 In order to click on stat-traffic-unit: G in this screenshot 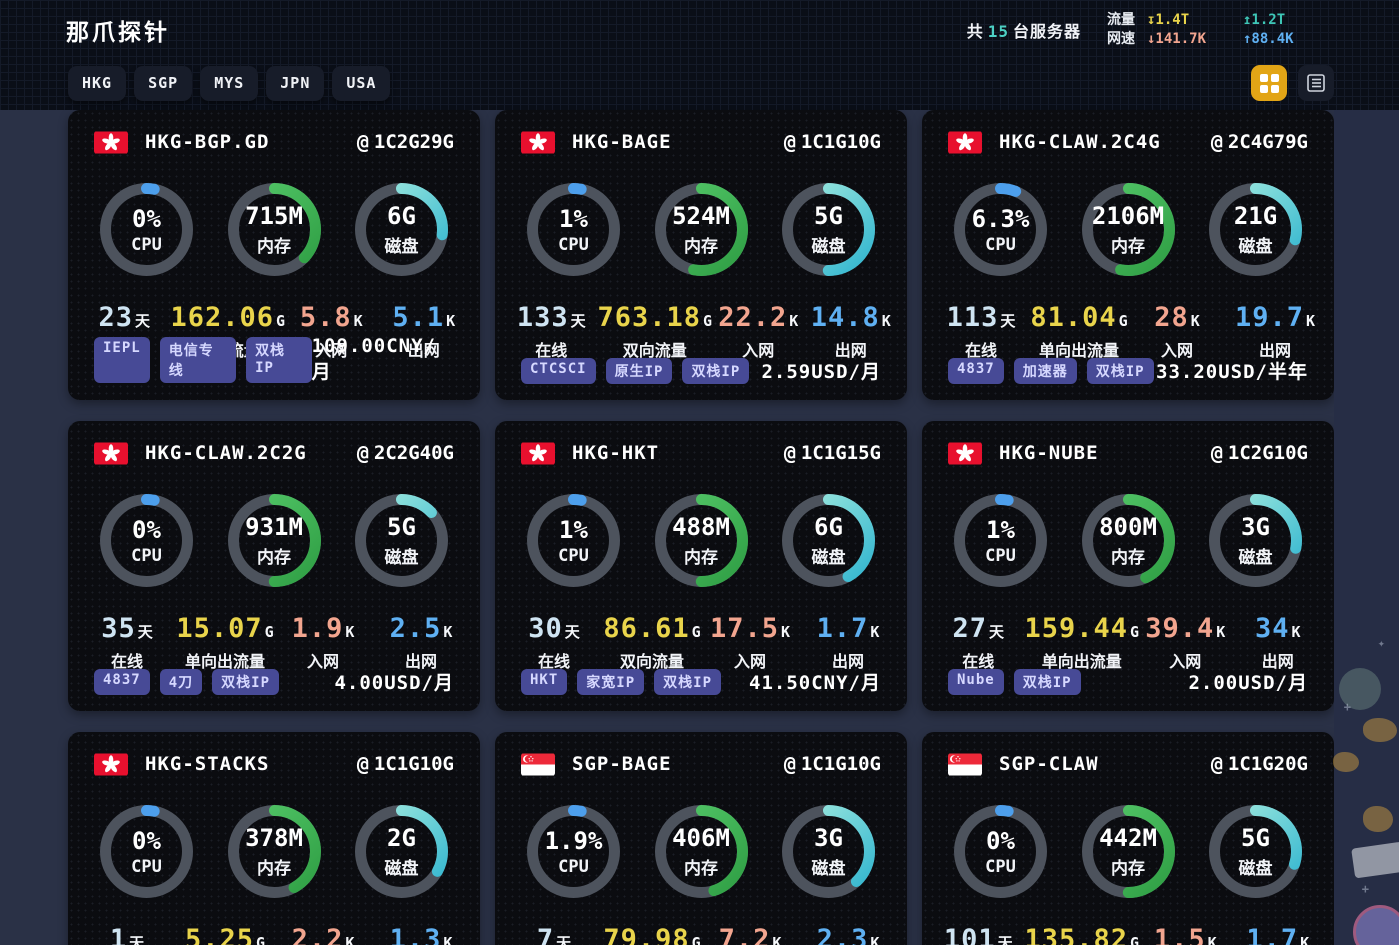, I will do `click(1135, 939)`.